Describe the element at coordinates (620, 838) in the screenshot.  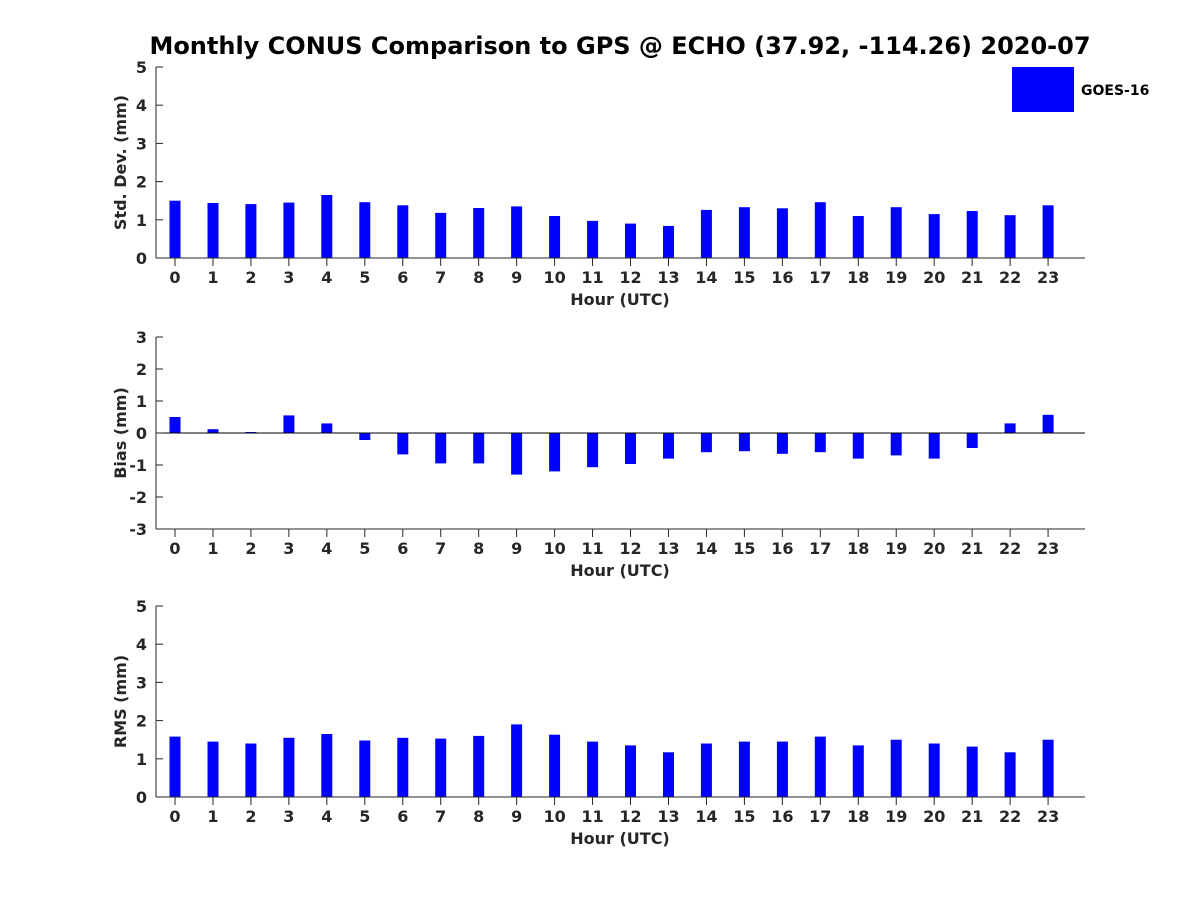
I see `rms-x-axis-label: Hour (UTC)` at that location.